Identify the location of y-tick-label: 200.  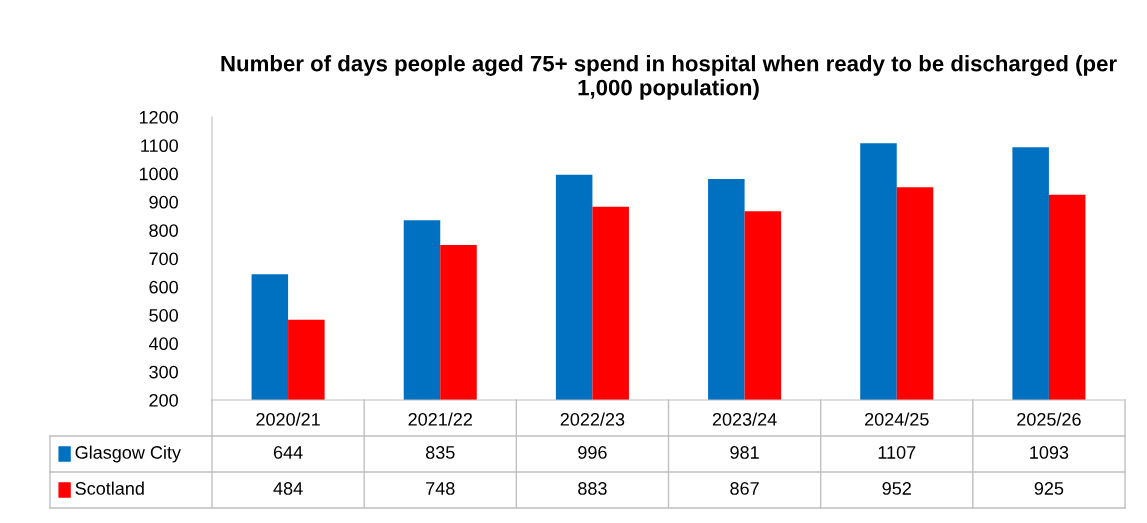
(163, 400).